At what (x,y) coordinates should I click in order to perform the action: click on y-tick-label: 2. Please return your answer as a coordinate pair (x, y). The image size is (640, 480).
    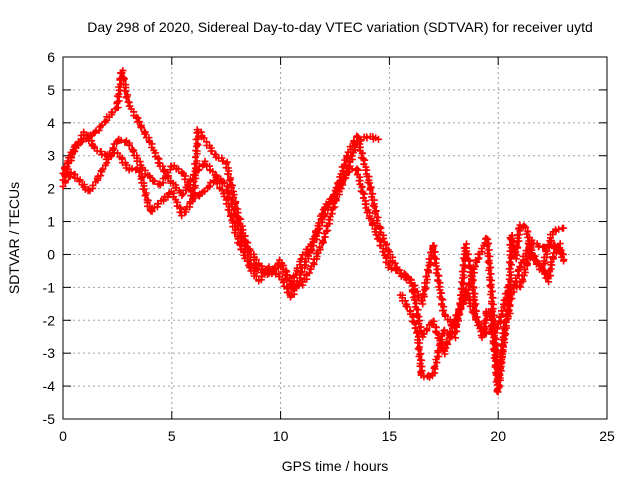
    Looking at the image, I should click on (51, 189).